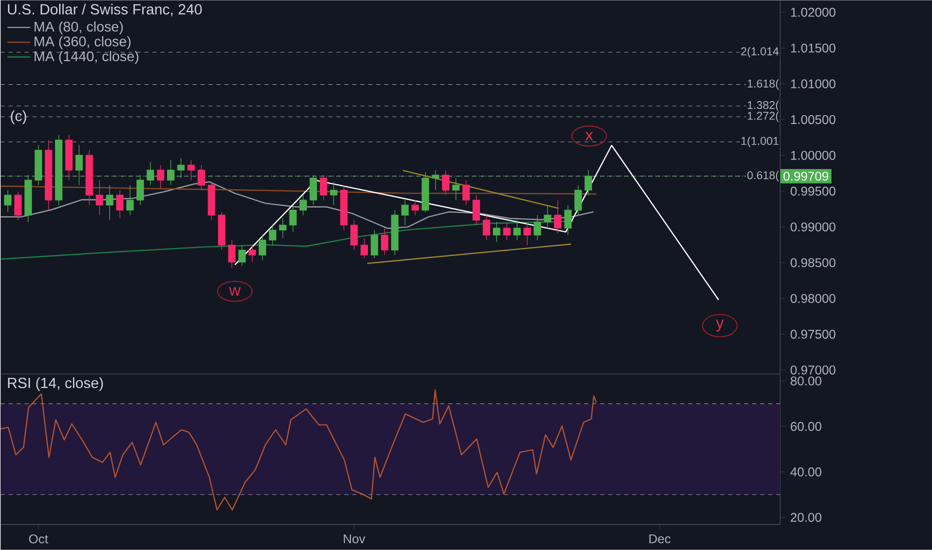 The width and height of the screenshot is (932, 550). Describe the element at coordinates (806, 471) in the screenshot. I see `y-tick-label: 40.00` at that location.